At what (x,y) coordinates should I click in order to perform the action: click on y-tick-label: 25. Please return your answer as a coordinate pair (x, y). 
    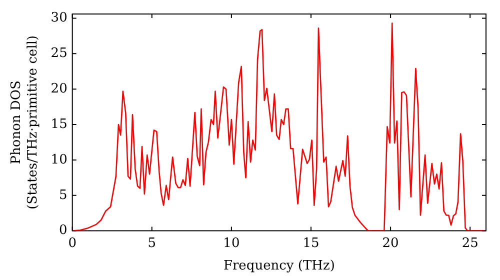
    Looking at the image, I should click on (59, 54).